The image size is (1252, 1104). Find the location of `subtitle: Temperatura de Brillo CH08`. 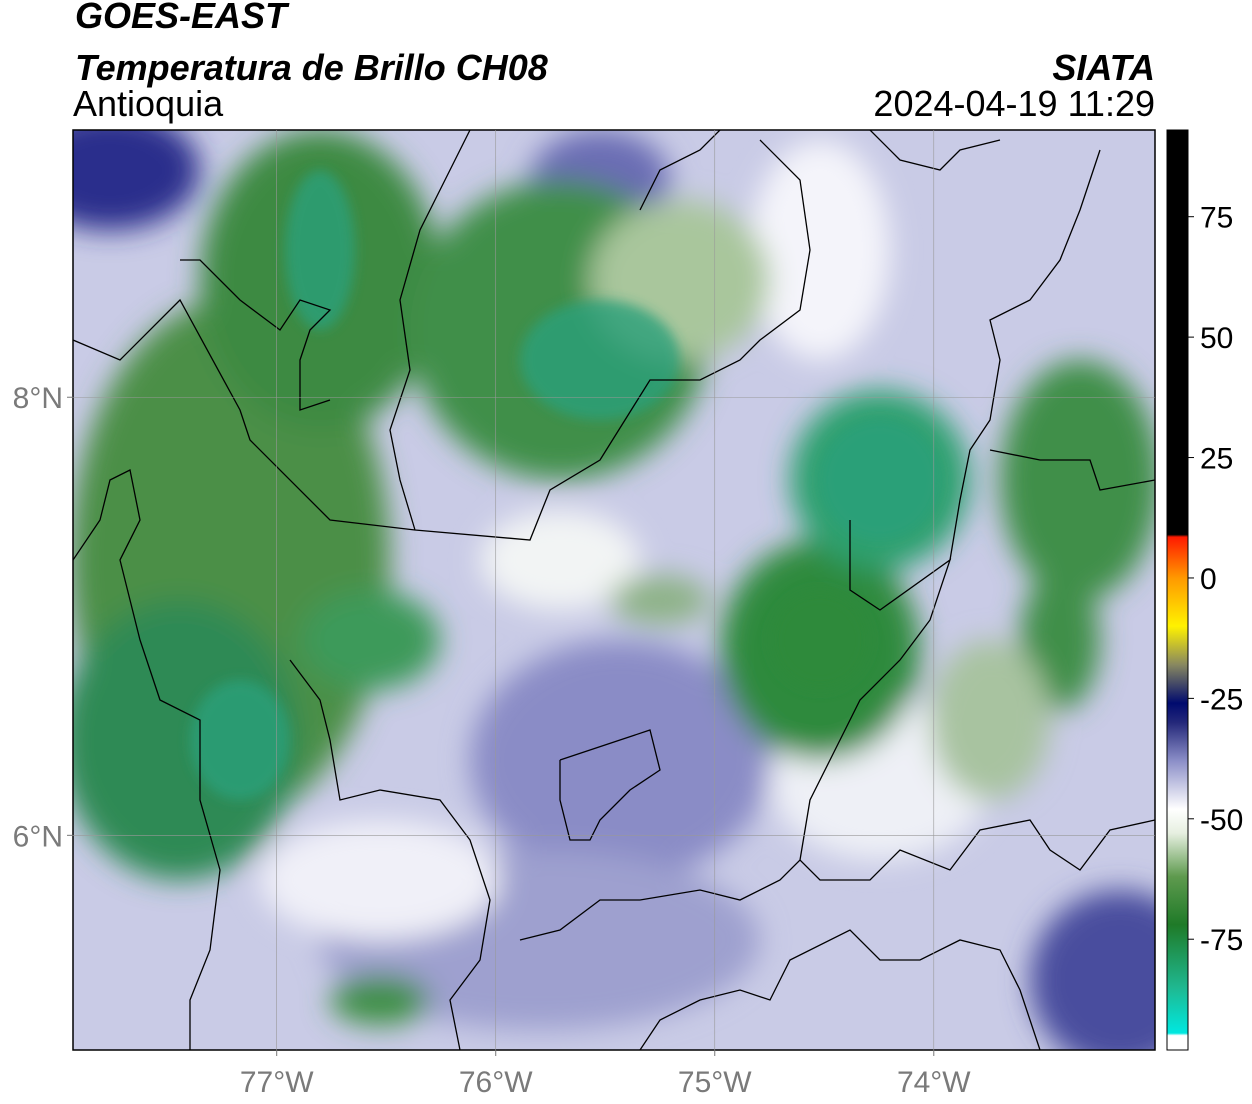

subtitle: Temperatura de Brillo CH08 is located at coordinates (311, 67).